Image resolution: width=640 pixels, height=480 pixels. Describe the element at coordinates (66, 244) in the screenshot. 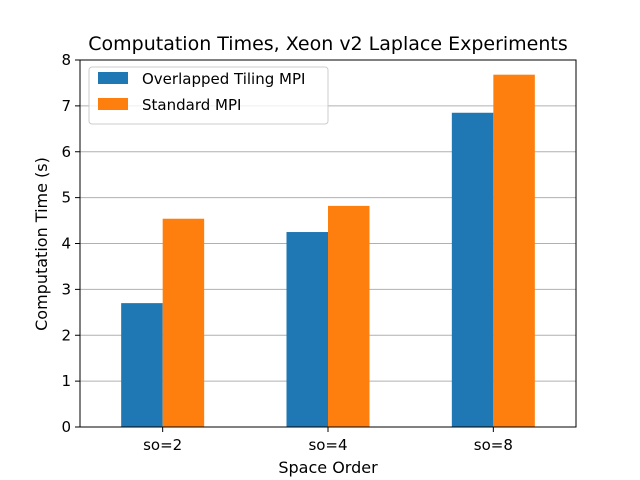

I see `y-tick-label: 4` at that location.